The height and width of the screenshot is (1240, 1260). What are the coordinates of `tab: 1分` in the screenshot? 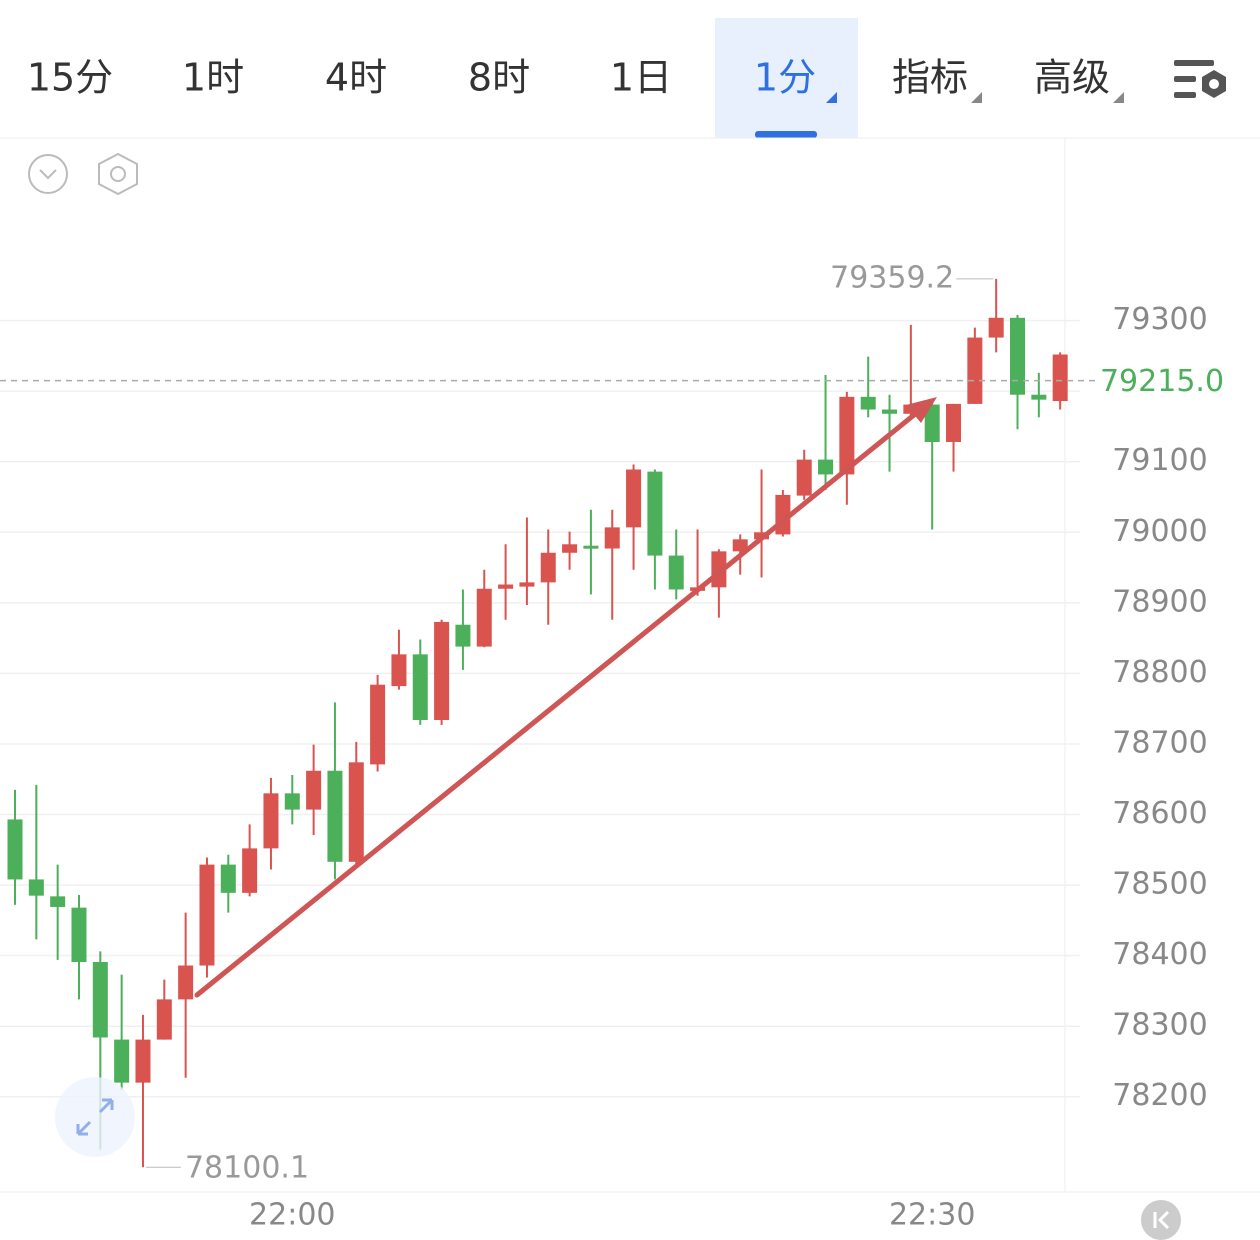 It's located at (785, 78).